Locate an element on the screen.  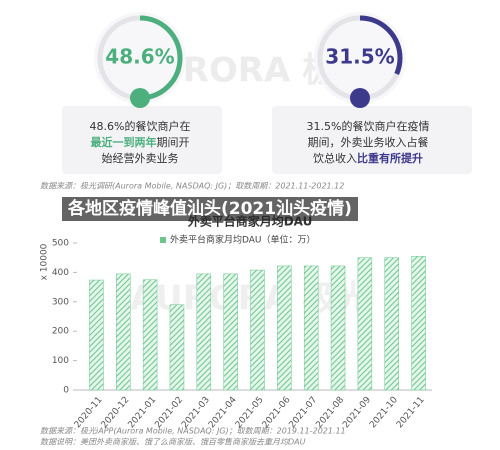
legend-swatch is located at coordinates (163, 240).